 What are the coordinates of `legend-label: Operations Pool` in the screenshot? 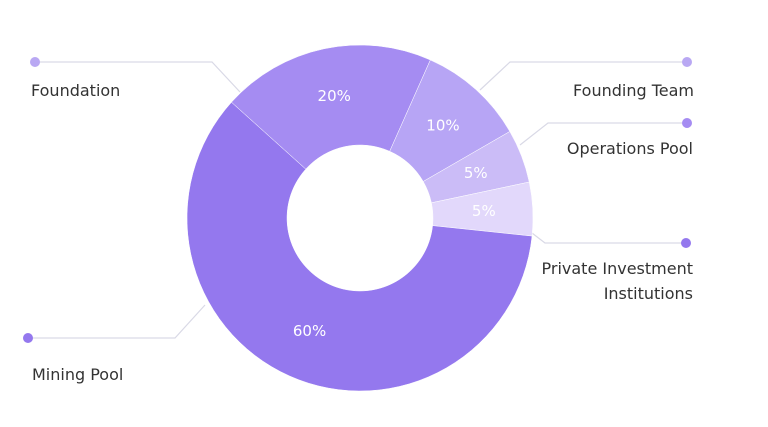 It's located at (629, 148).